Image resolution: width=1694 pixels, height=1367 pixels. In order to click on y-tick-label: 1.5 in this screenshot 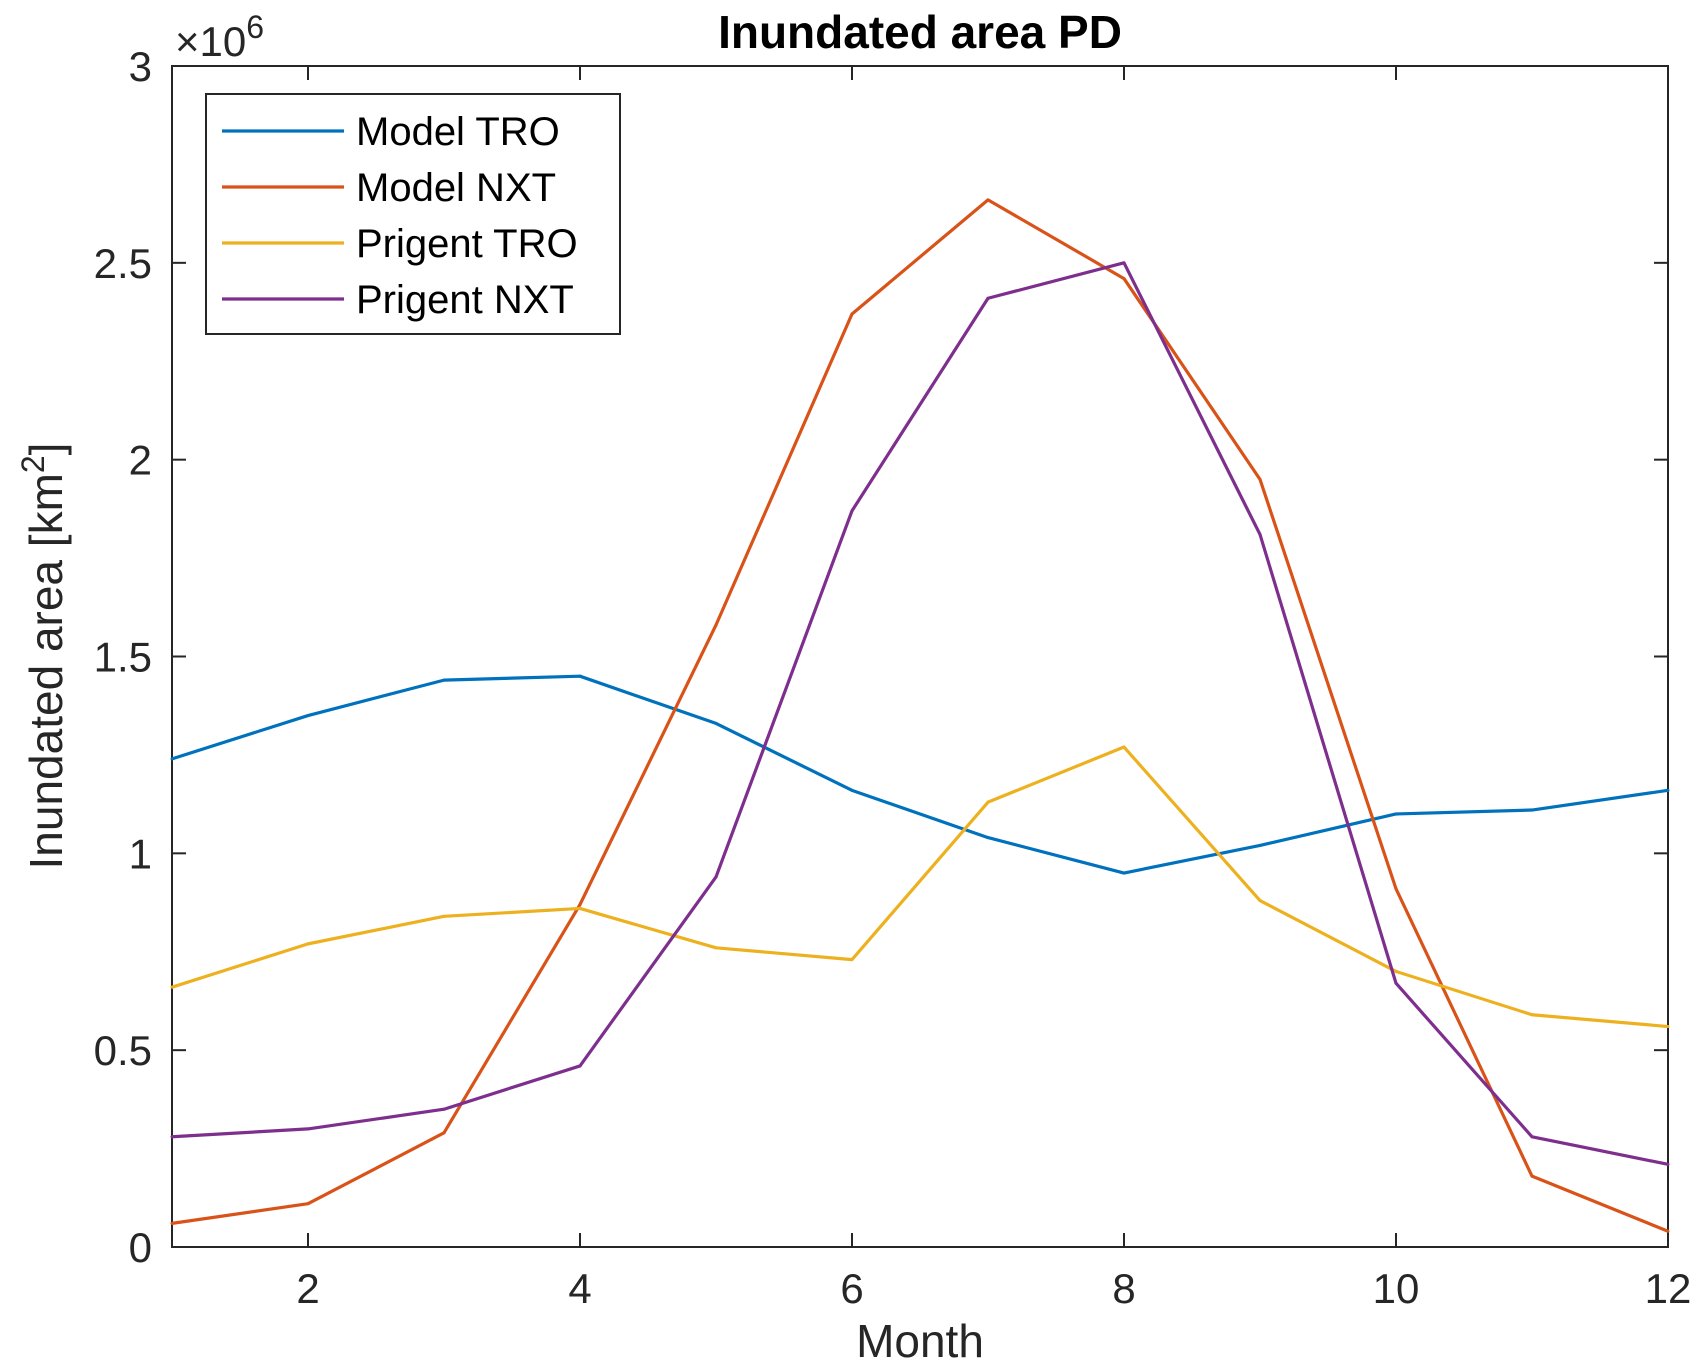, I will do `click(123, 657)`.